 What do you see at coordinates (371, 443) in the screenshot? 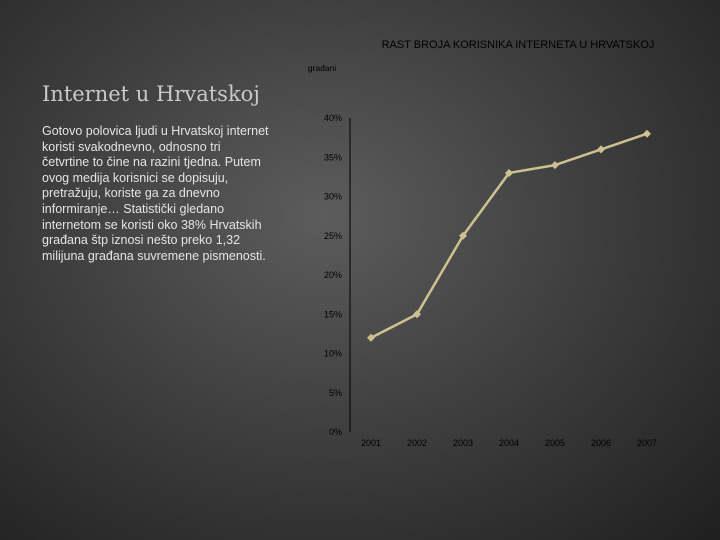
I see `x-tick-label: 2001` at bounding box center [371, 443].